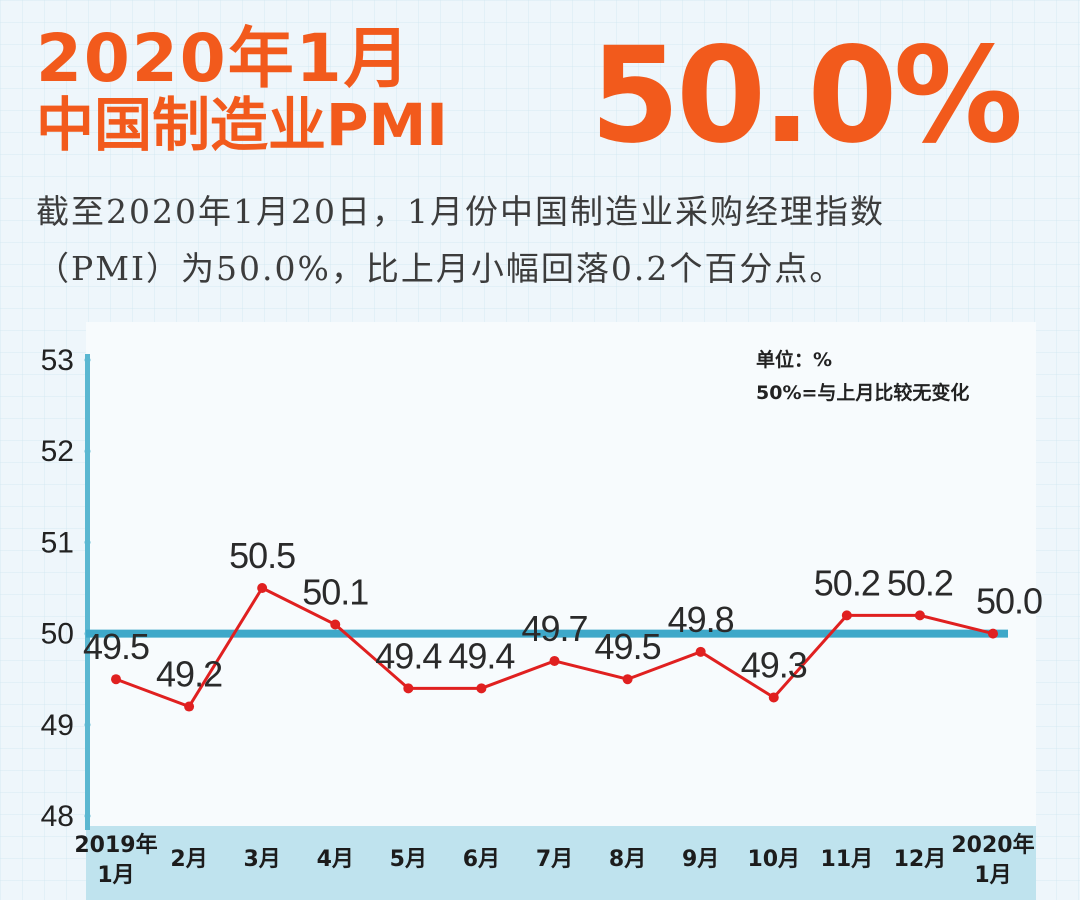 Image resolution: width=1080 pixels, height=900 pixels. I want to click on y-tick-label: 51, so click(57, 542).